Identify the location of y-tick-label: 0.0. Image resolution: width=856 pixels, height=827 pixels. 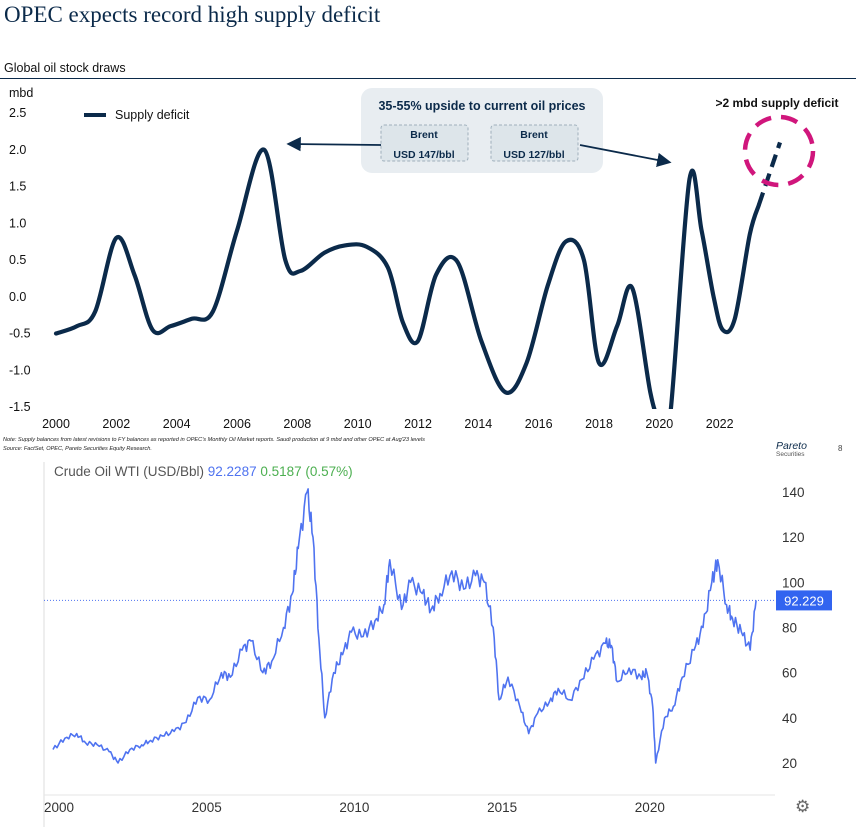
(17, 297).